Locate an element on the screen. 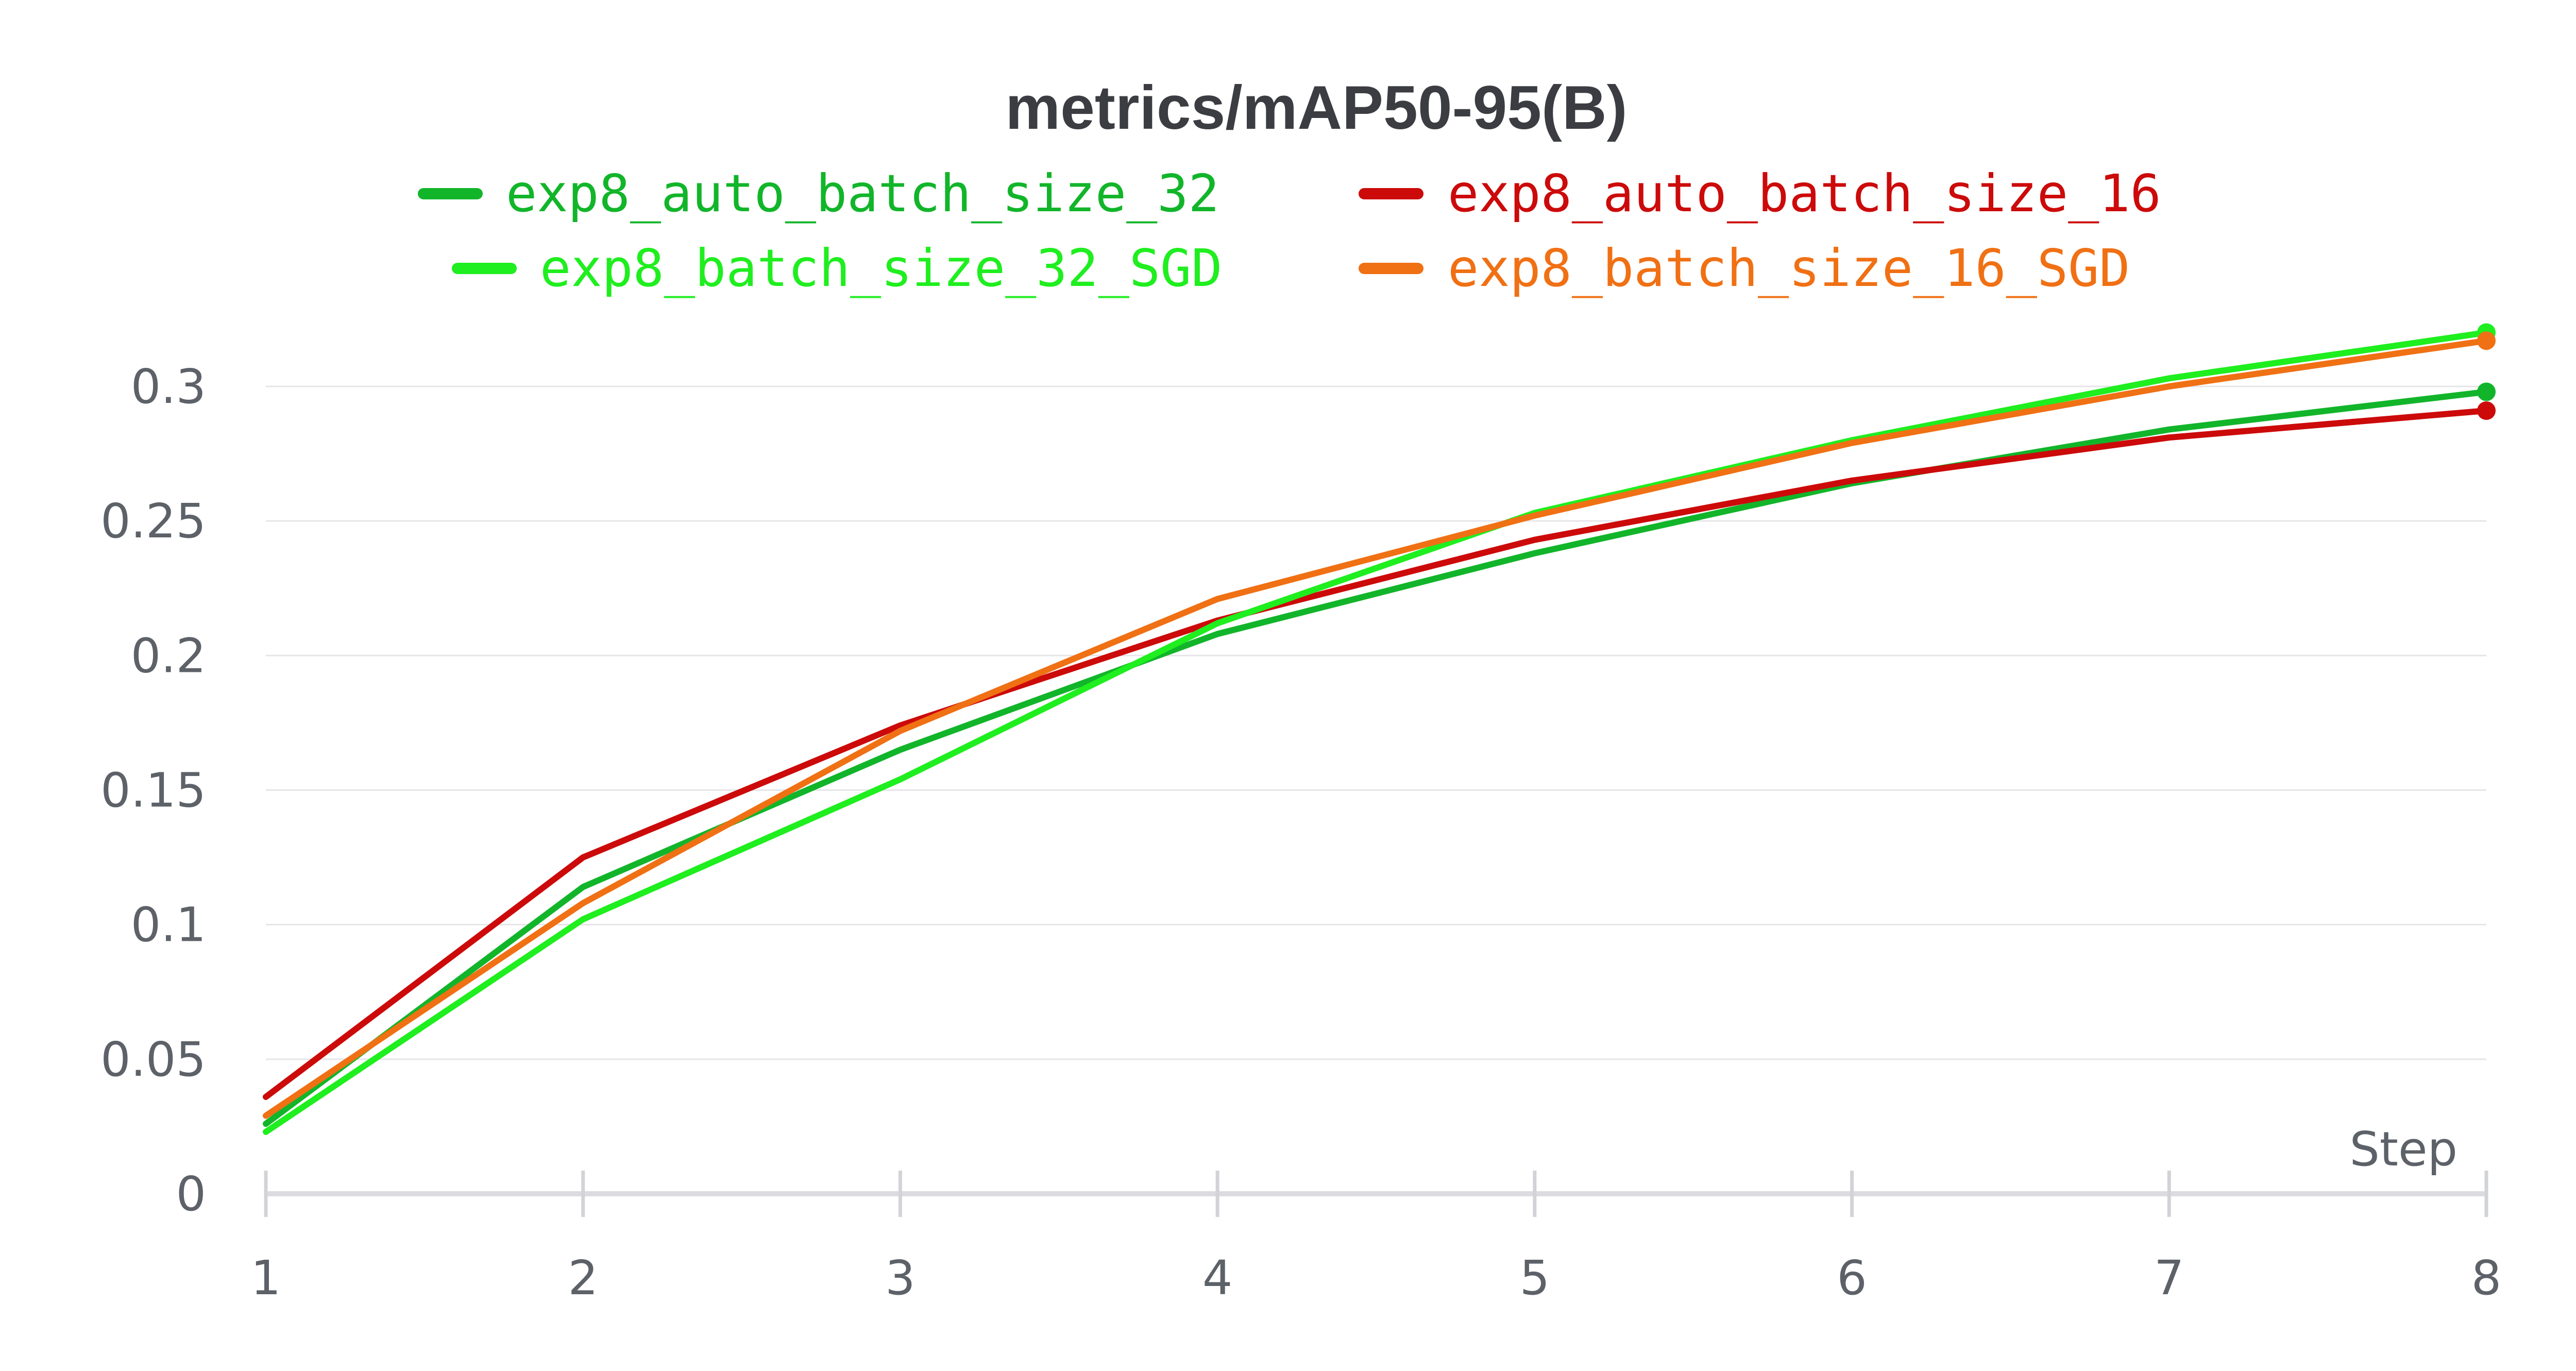 The width and height of the screenshot is (2576, 1371). x-axis-label: Step is located at coordinates (2404, 1149).